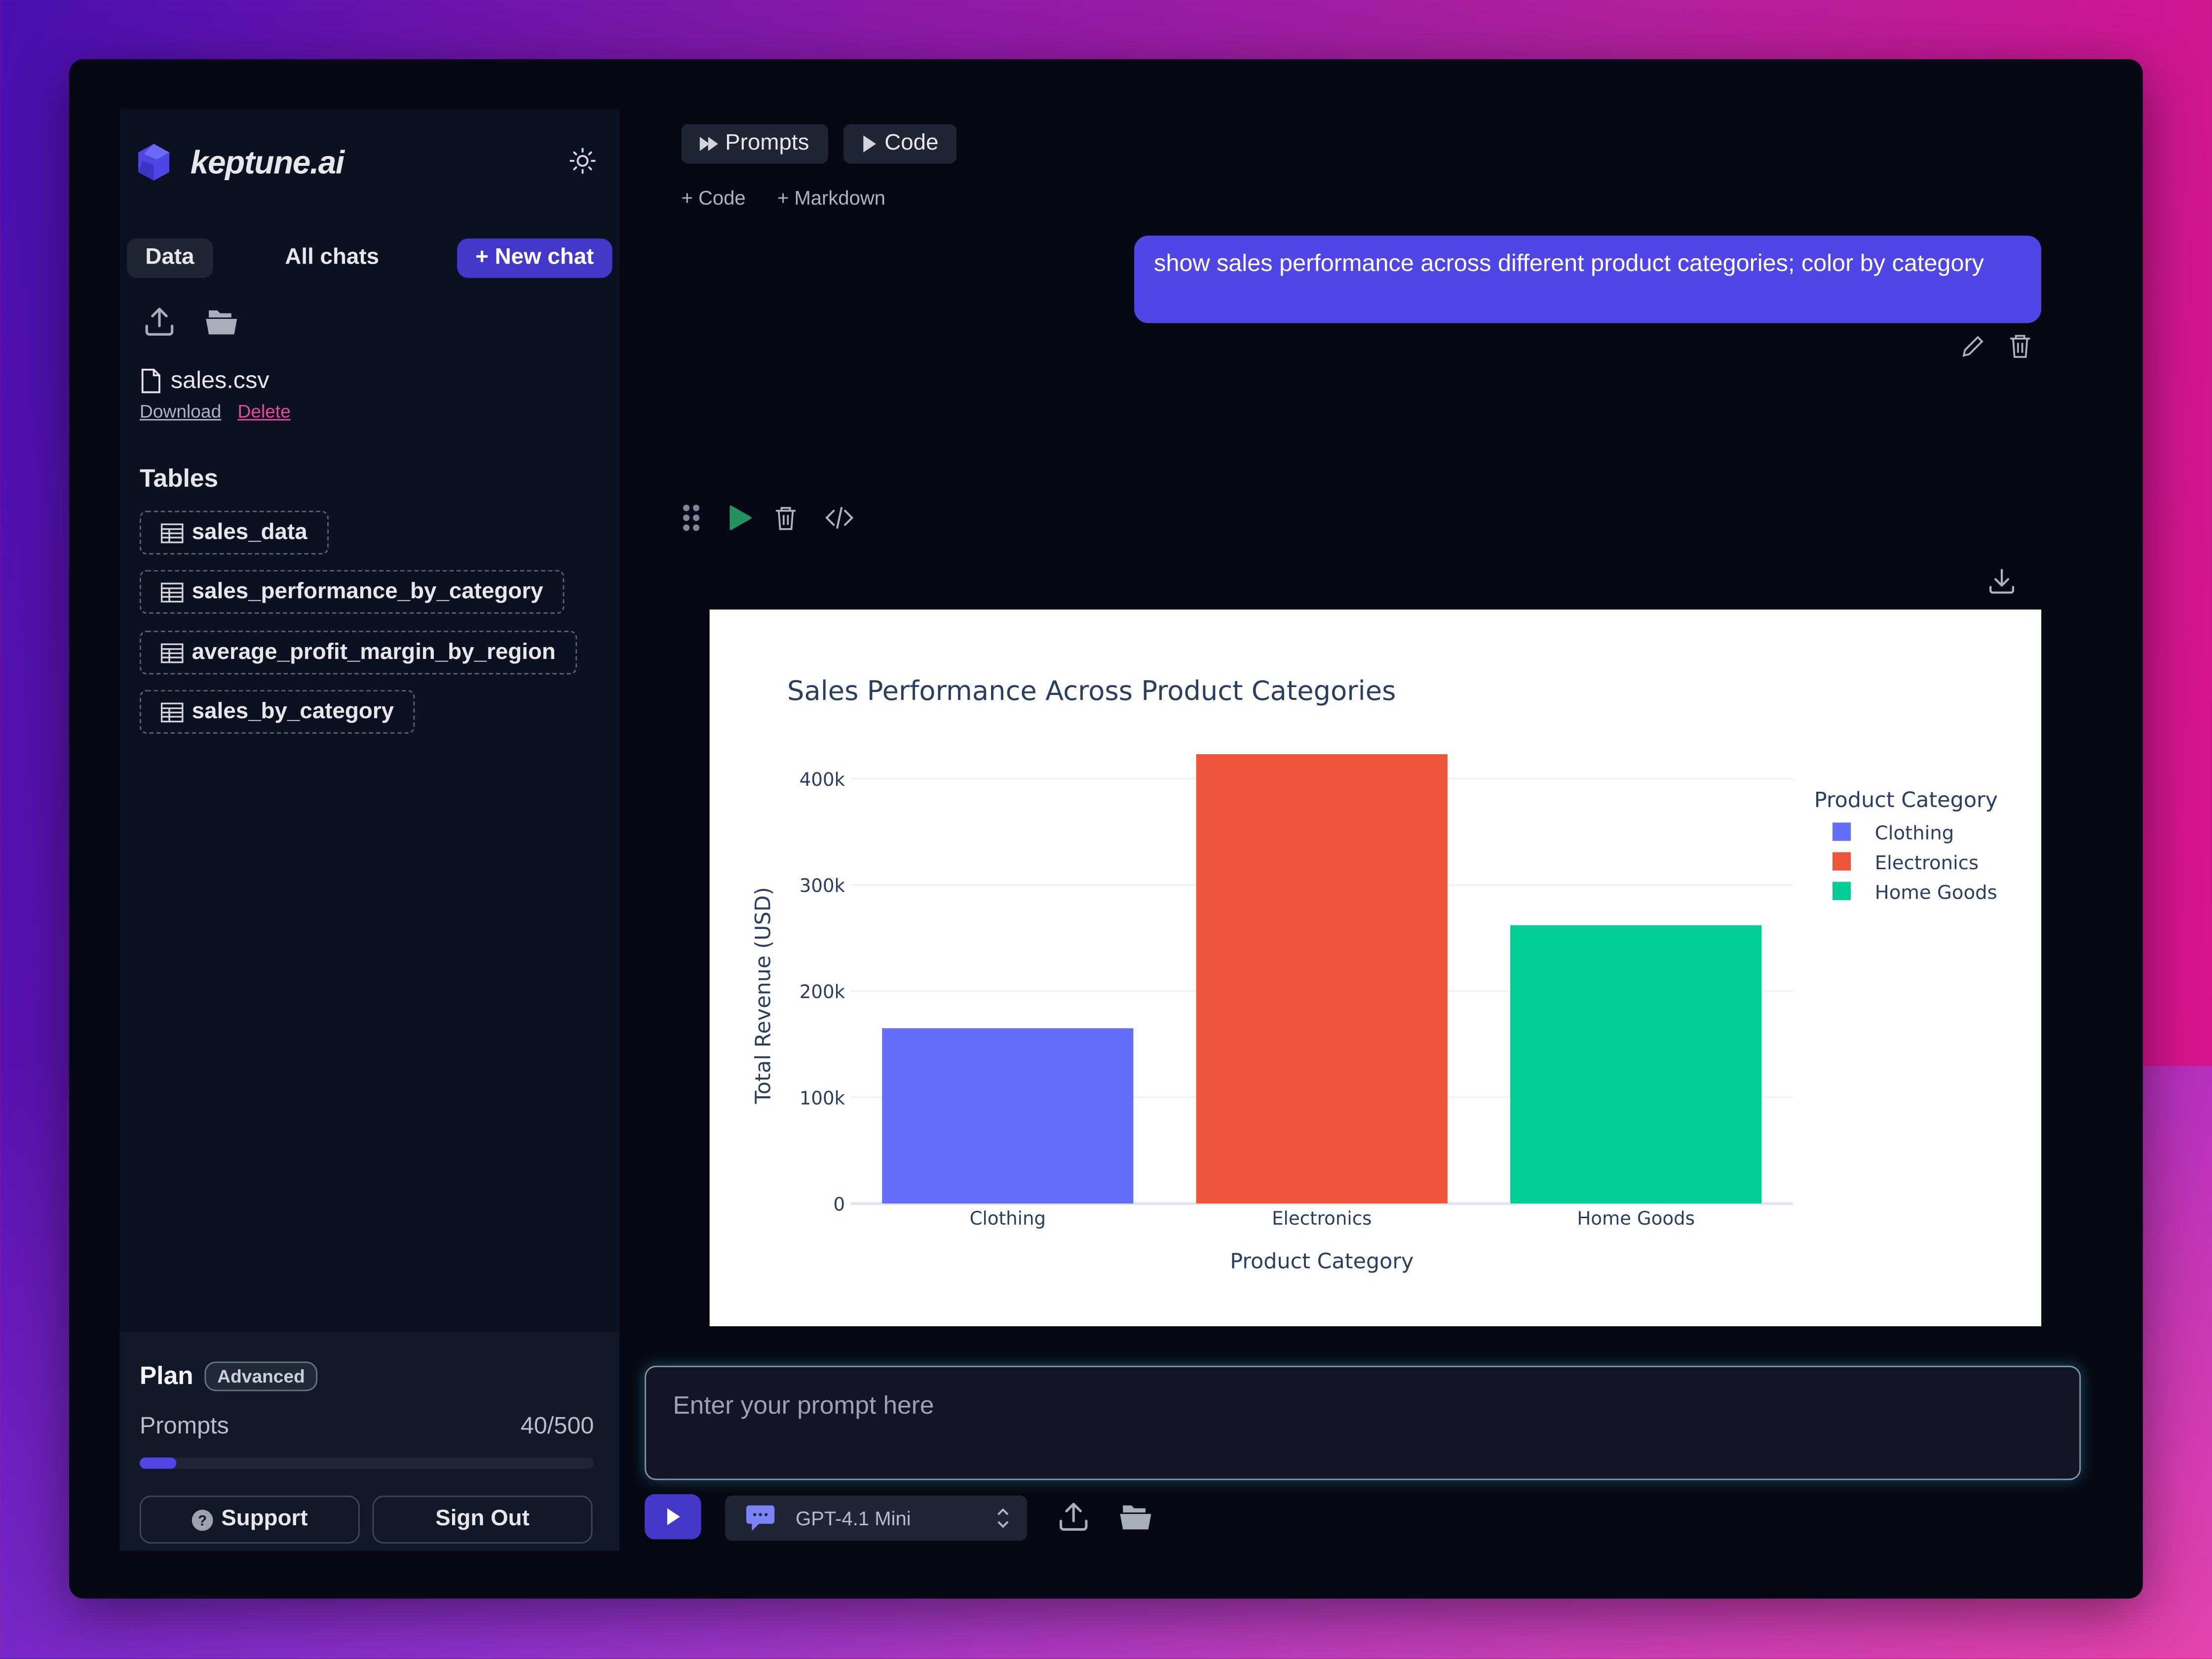 The image size is (2212, 1659). What do you see at coordinates (1636, 1064) in the screenshot?
I see `bar-home-goods` at bounding box center [1636, 1064].